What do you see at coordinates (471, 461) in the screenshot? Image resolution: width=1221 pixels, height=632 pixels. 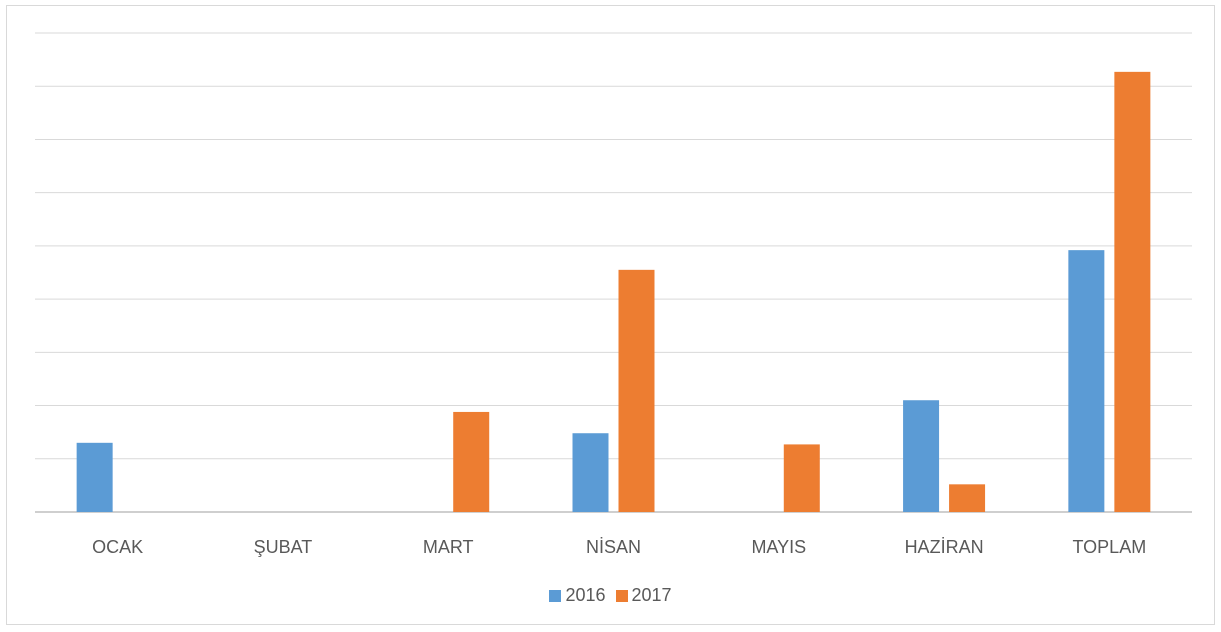 I see `bar-2017-mart` at bounding box center [471, 461].